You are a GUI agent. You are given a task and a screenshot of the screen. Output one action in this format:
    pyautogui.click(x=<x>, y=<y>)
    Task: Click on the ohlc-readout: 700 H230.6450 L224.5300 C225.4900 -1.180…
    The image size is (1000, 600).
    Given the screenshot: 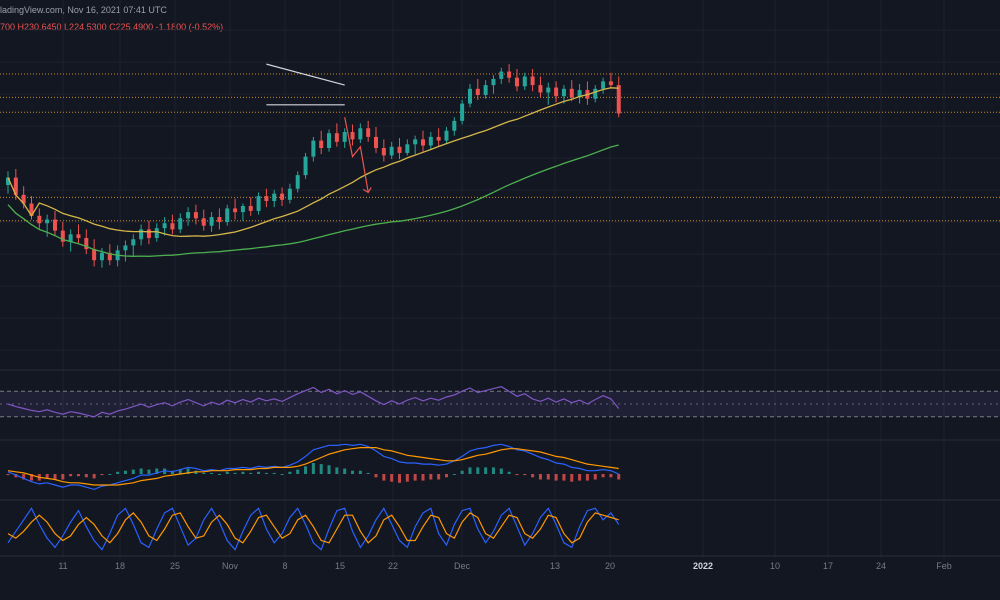 What is the action you would take?
    pyautogui.click(x=112, y=27)
    